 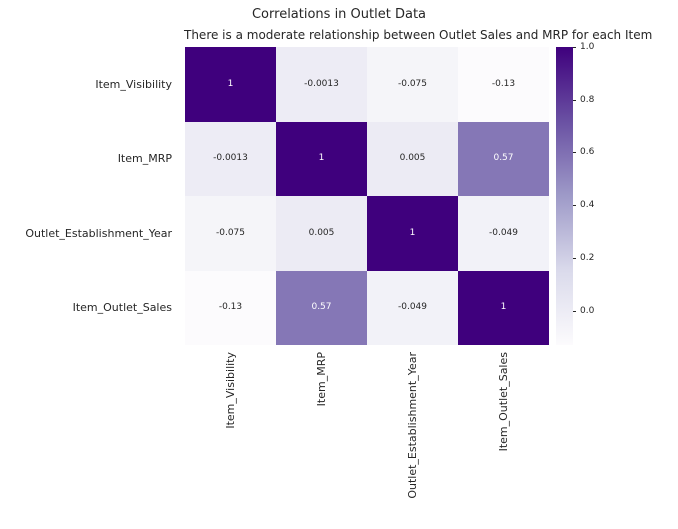 I want to click on col-label-text: Item_Visibility, so click(x=230, y=390).